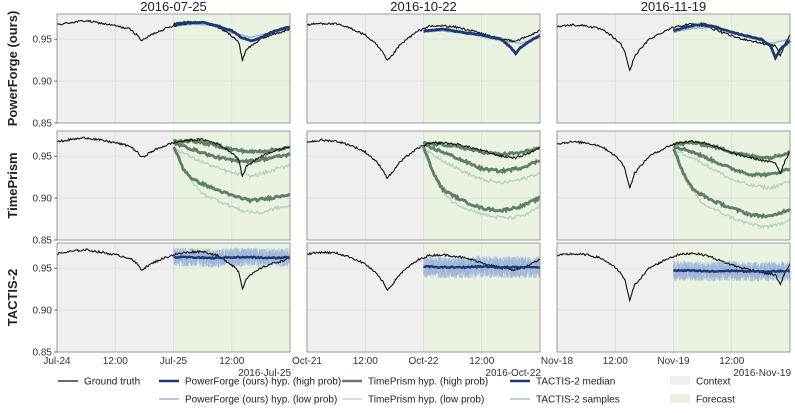 This screenshot has height=413, width=795. What do you see at coordinates (307, 361) in the screenshot?
I see `x-tick-label: Oct-21` at bounding box center [307, 361].